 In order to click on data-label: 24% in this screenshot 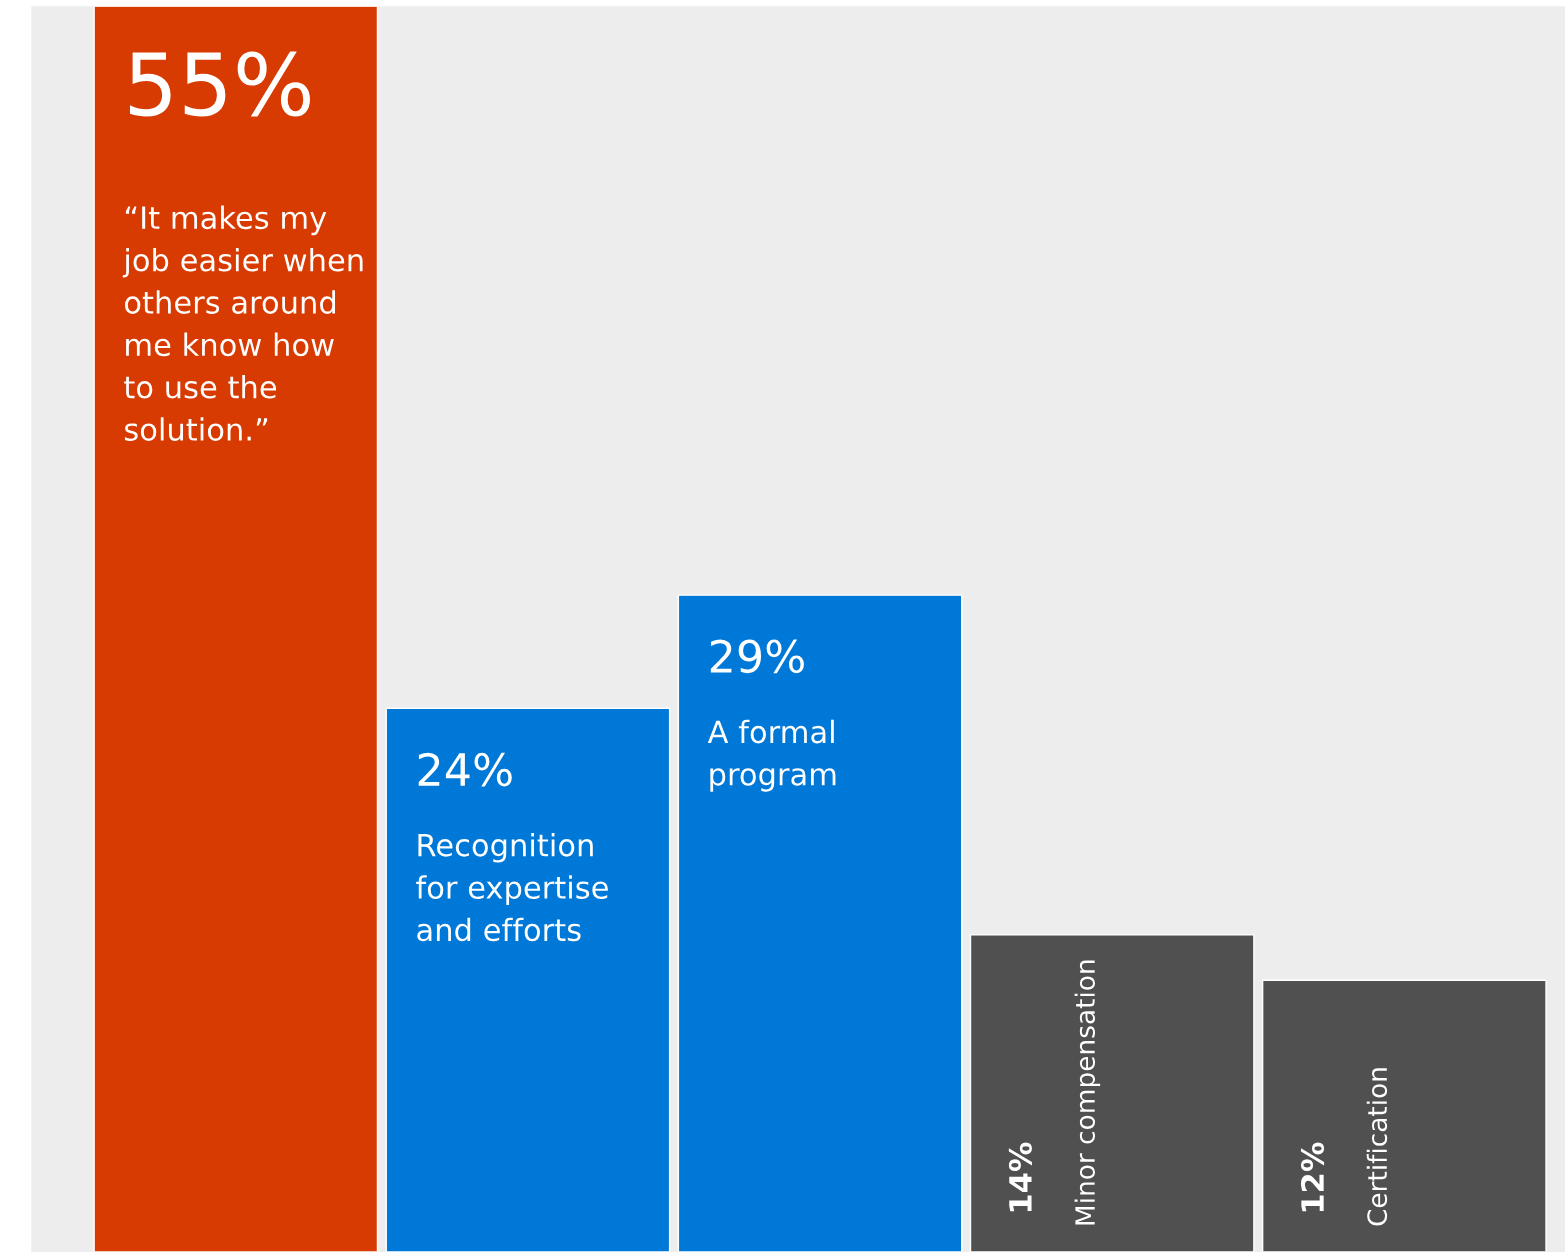, I will do `click(465, 769)`.